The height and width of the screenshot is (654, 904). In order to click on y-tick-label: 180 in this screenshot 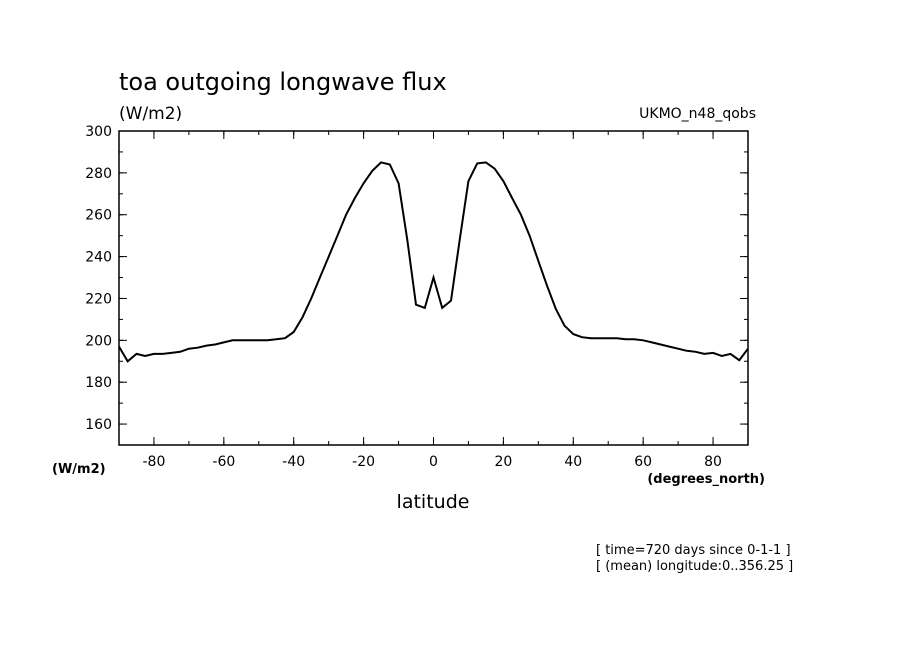, I will do `click(98, 383)`.